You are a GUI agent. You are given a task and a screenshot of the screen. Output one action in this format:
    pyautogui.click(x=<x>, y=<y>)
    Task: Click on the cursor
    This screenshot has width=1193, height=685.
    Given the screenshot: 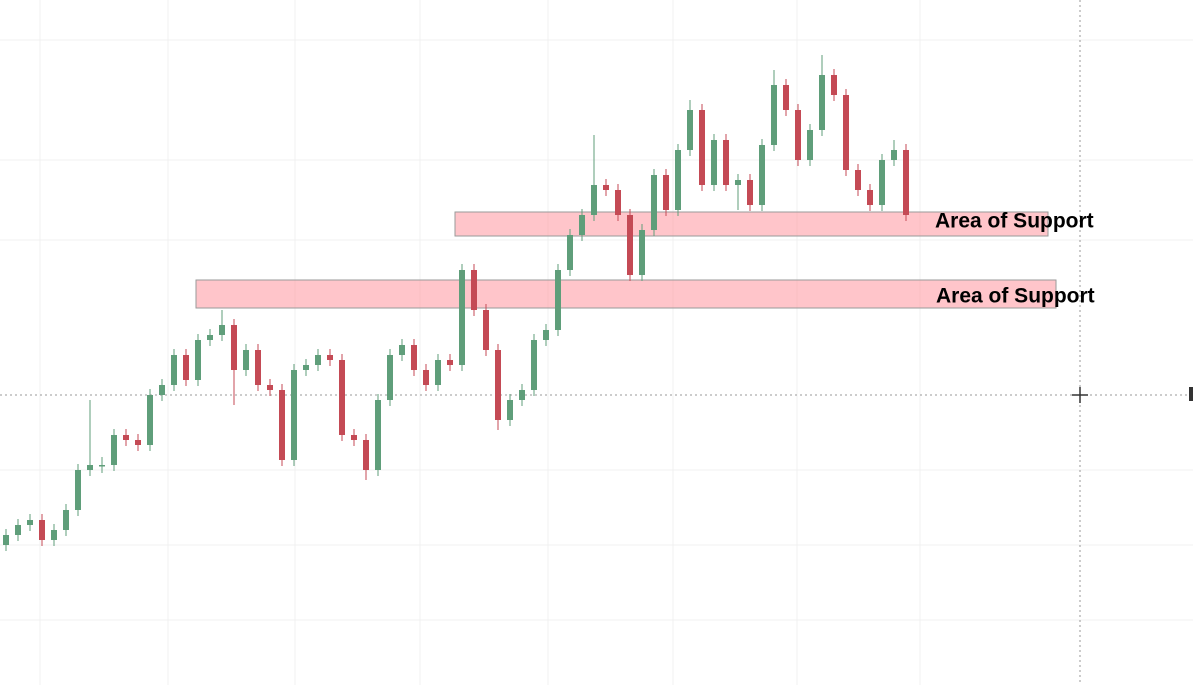 What is the action you would take?
    pyautogui.click(x=1080, y=395)
    